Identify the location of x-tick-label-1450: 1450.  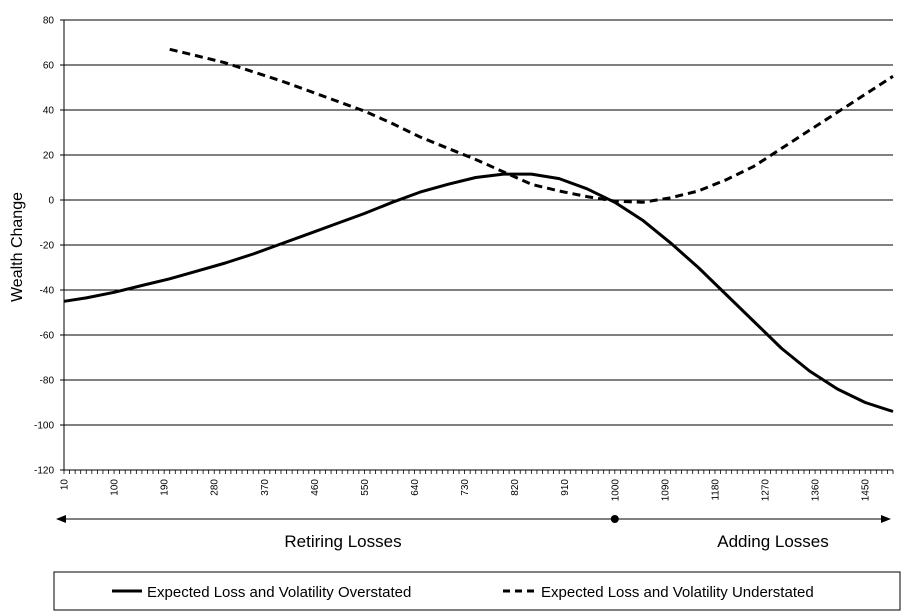
(866, 490).